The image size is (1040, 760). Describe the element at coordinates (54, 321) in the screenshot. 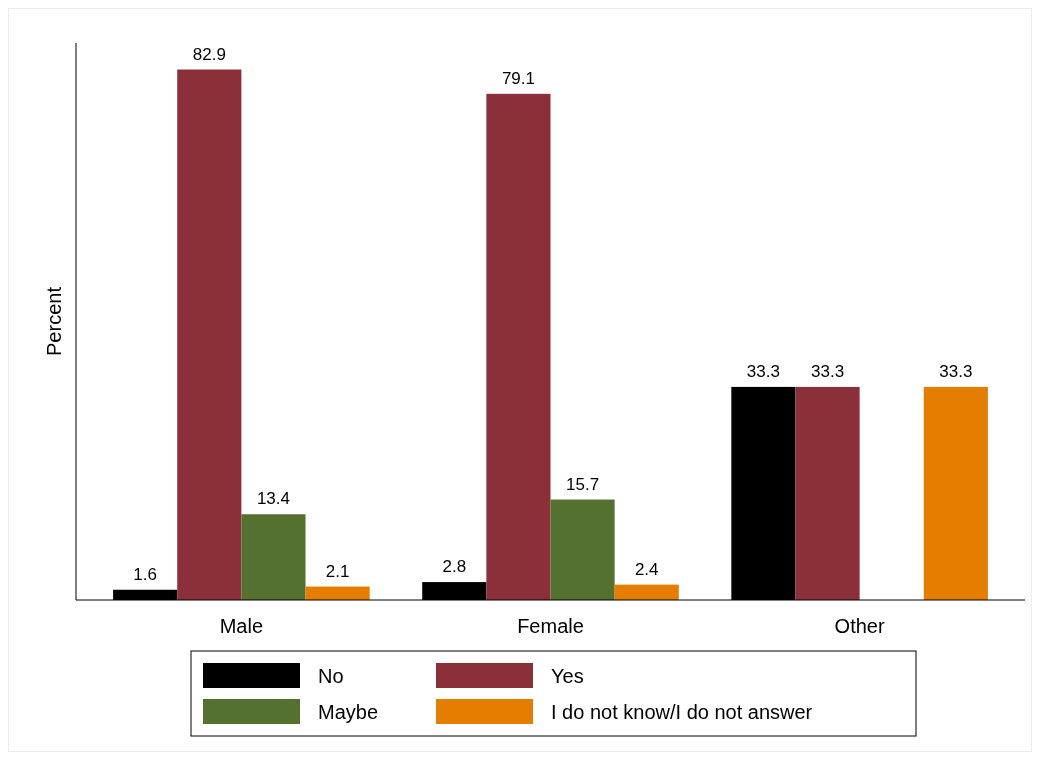

I see `y-axis-title: Percent` at that location.